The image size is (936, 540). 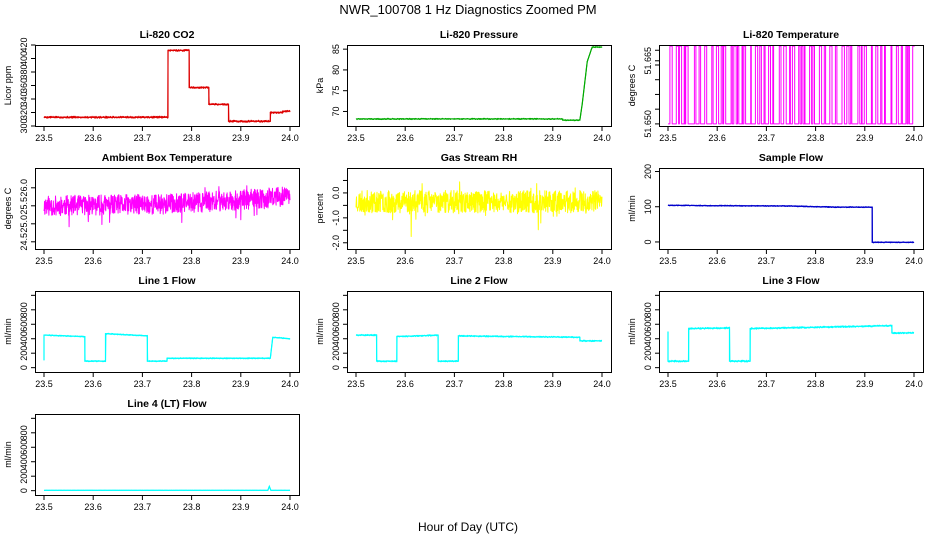 I want to click on series-step-line, so click(x=167, y=487).